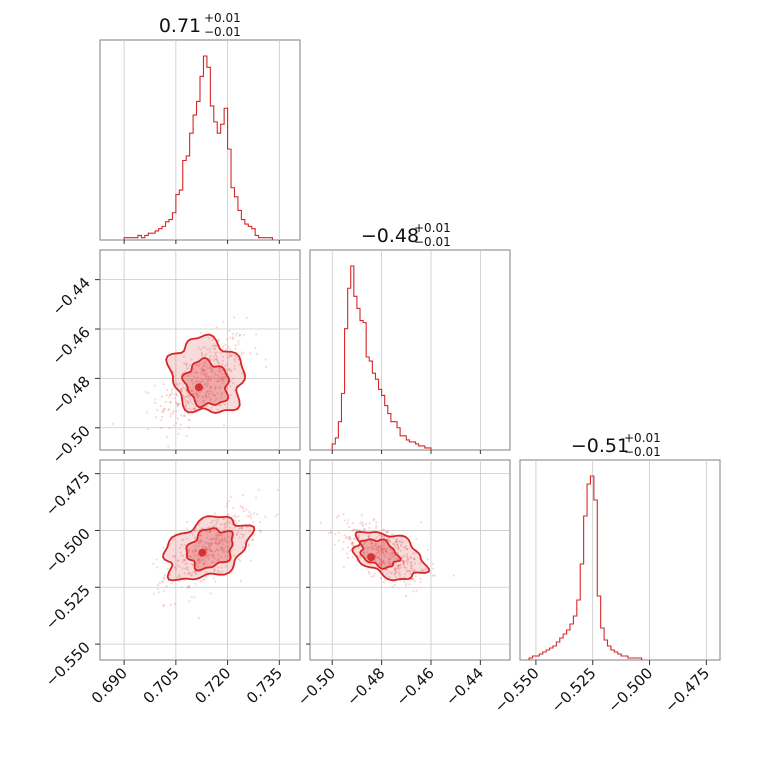 The image size is (760, 760). I want to click on histogram-0-steps, so click(198, 147).